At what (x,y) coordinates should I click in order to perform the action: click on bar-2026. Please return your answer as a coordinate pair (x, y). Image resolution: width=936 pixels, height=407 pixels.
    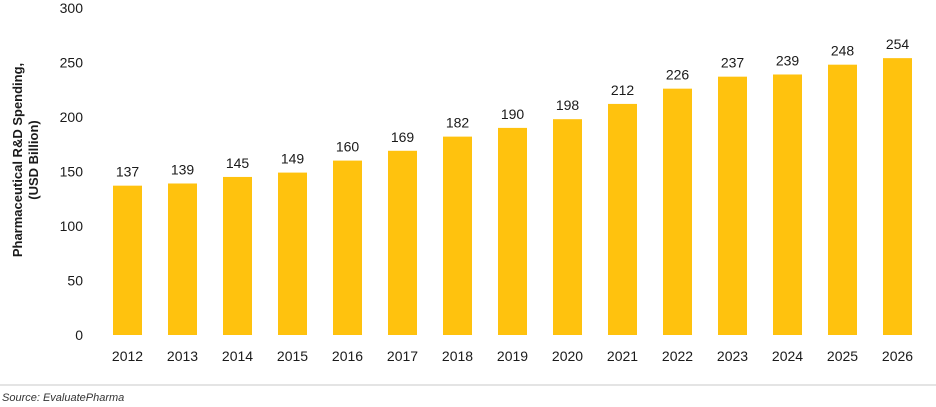
    Looking at the image, I should click on (897, 196).